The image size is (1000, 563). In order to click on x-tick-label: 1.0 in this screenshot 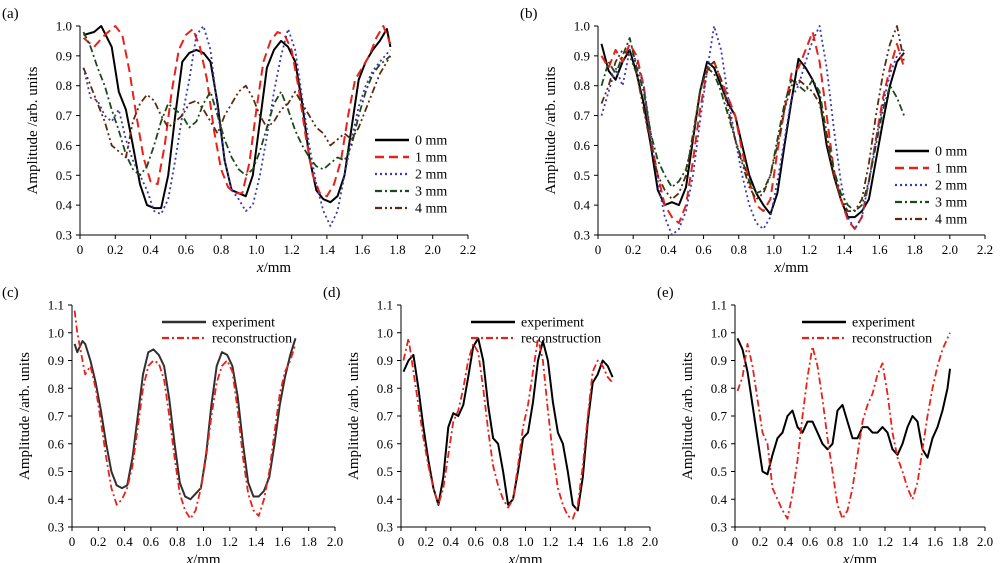, I will do `click(860, 541)`.